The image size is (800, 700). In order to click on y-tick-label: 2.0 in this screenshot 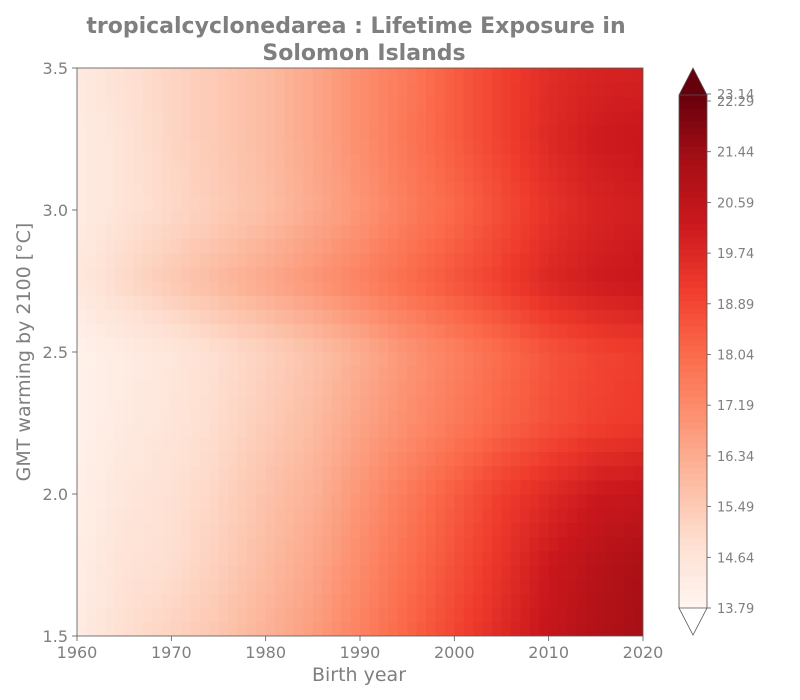, I will do `click(55, 494)`.